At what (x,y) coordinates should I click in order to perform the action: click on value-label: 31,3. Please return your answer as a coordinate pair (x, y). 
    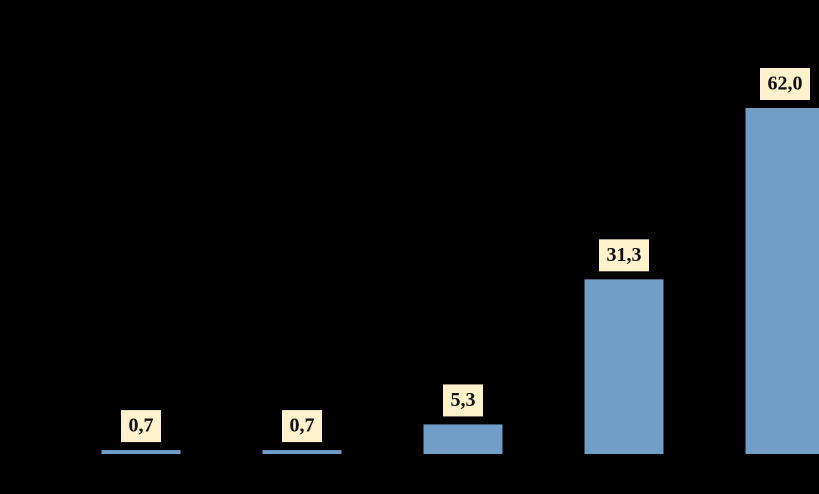
    Looking at the image, I should click on (624, 255).